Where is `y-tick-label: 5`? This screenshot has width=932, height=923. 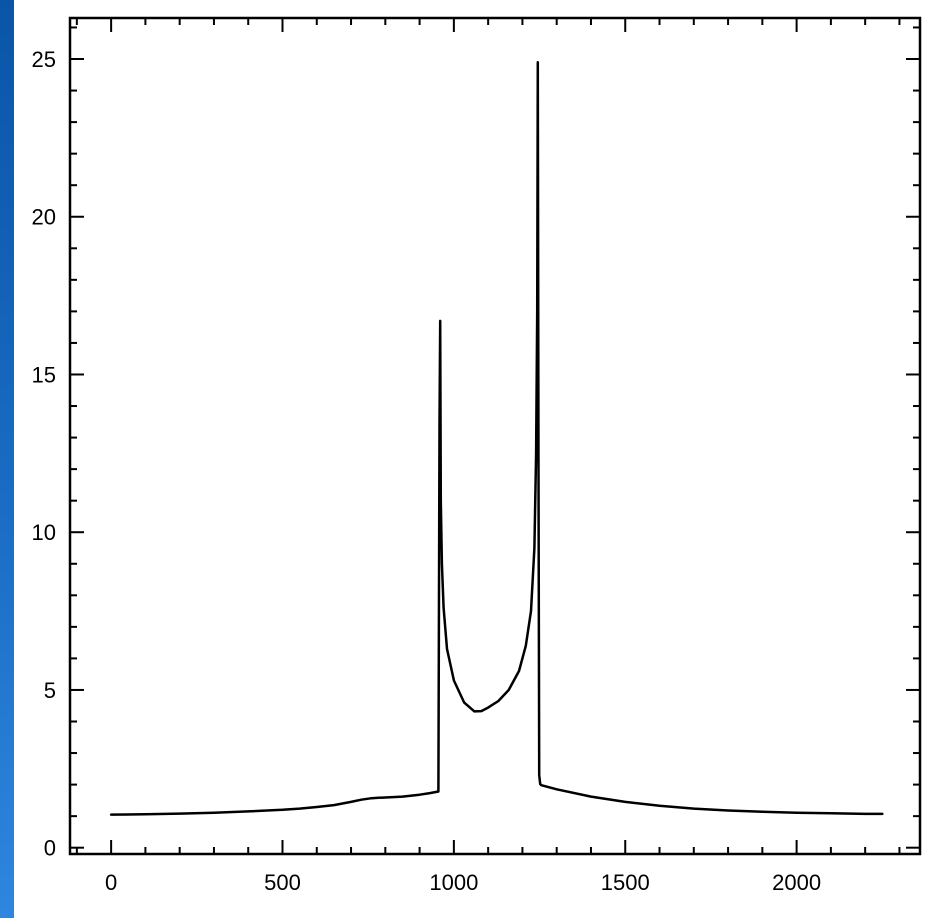
y-tick-label: 5 is located at coordinates (50, 690).